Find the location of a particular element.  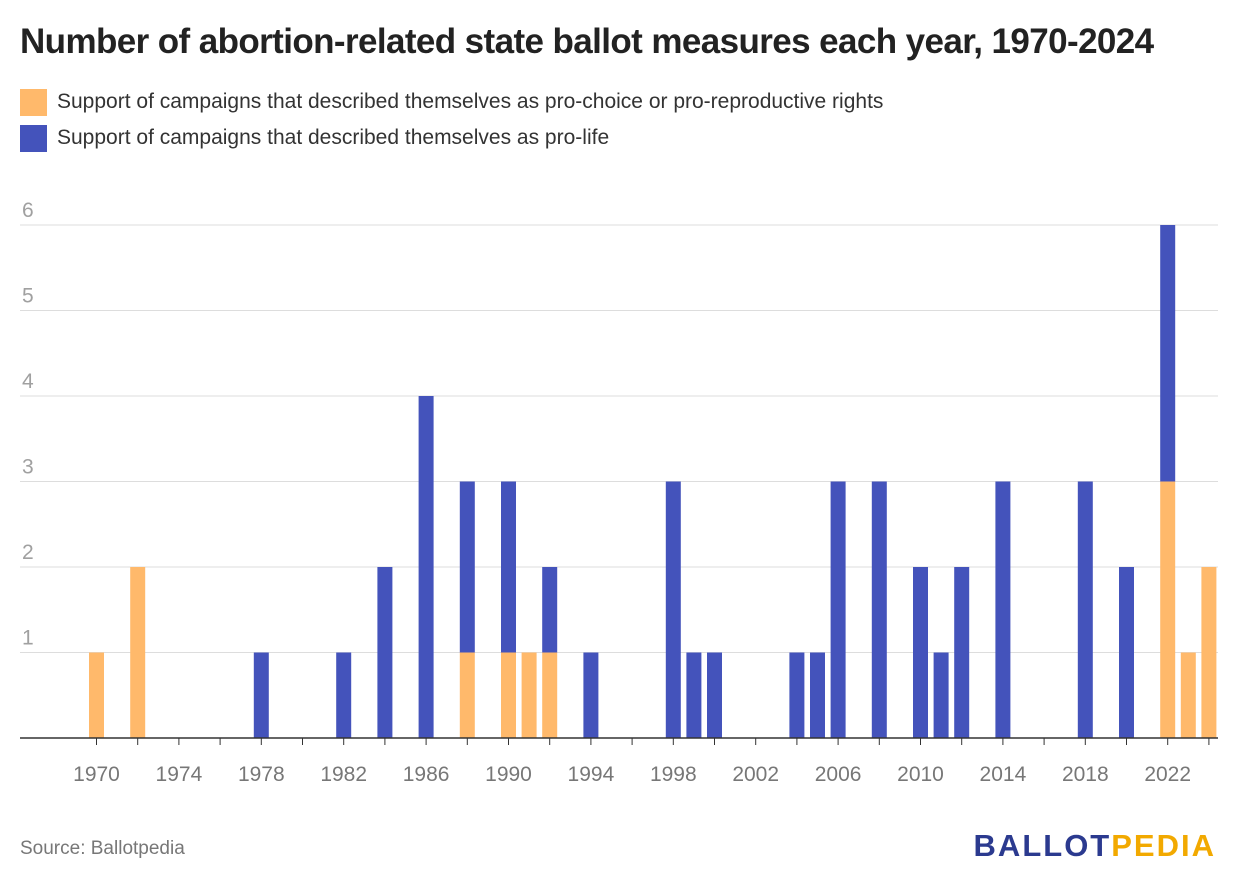

x-tick-label-1970: 1970 is located at coordinates (96, 774).